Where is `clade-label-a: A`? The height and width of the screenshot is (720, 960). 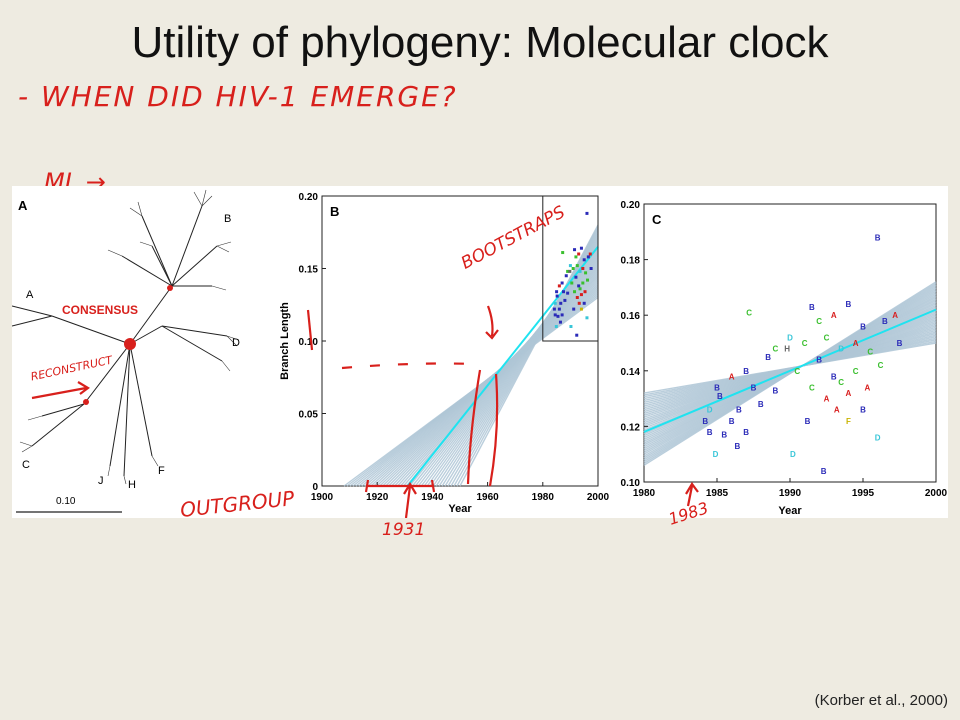 clade-label-a: A is located at coordinates (30, 295).